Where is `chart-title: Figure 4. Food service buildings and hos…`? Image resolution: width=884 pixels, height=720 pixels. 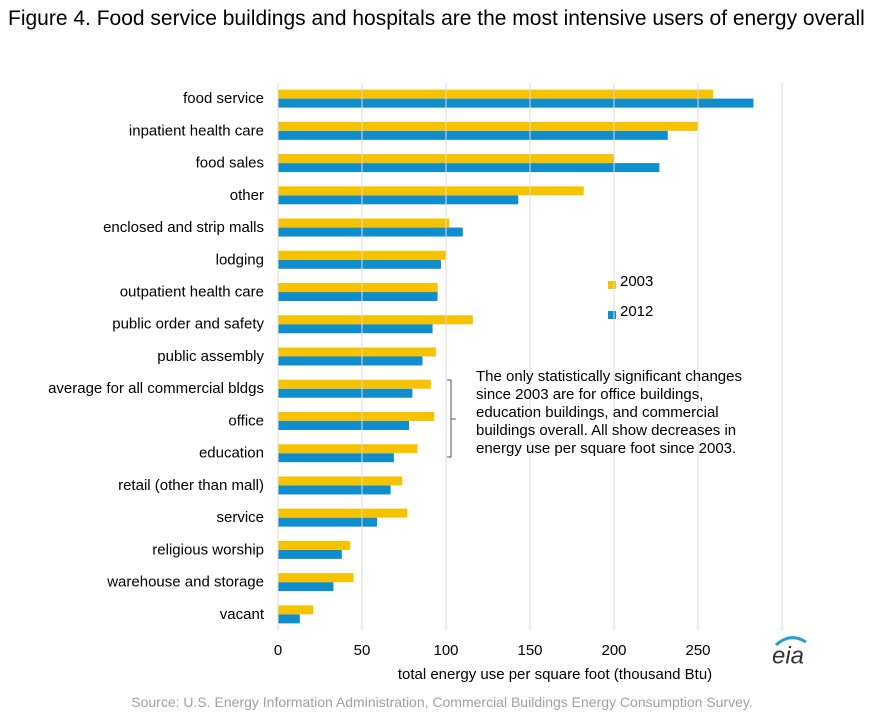 chart-title: Figure 4. Food service buildings and hos… is located at coordinates (436, 18).